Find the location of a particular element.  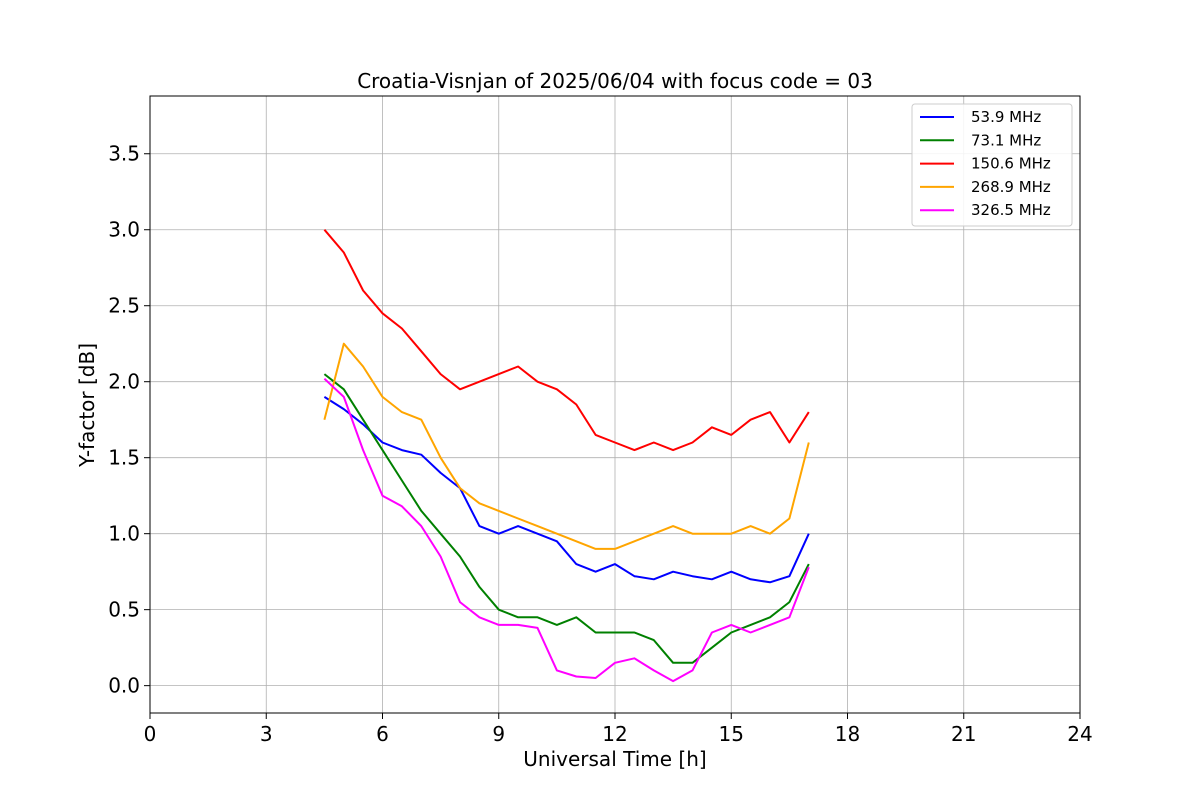

y-tick-label: 0.0 is located at coordinates (124, 686).